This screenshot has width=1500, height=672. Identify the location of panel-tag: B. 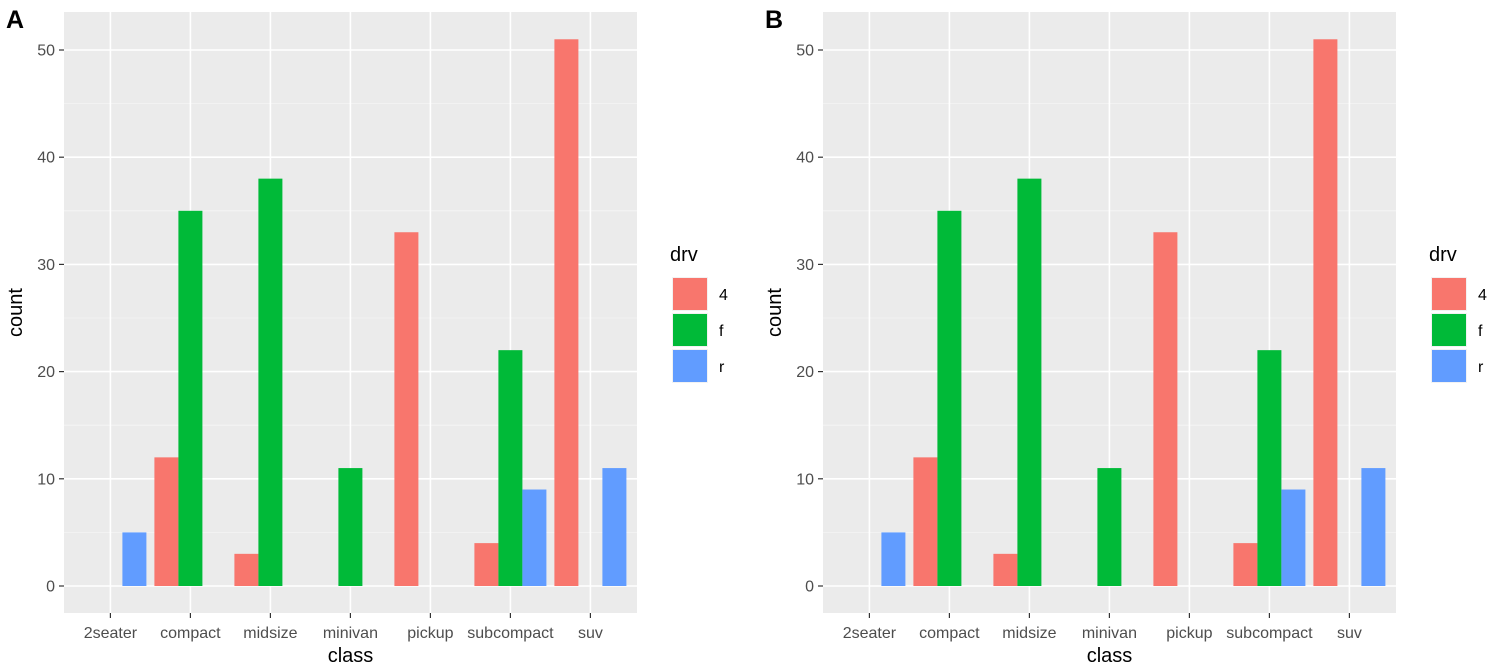
(774, 20).